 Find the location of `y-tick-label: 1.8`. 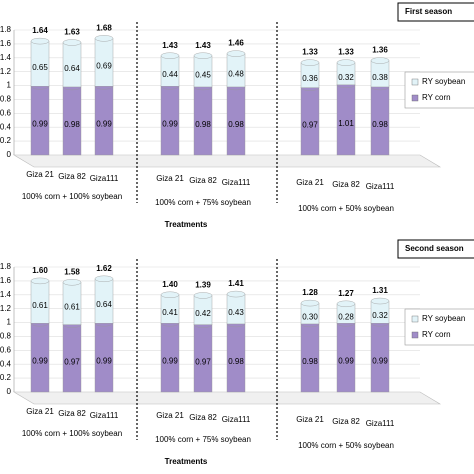

y-tick-label: 1.8 is located at coordinates (6, 266).